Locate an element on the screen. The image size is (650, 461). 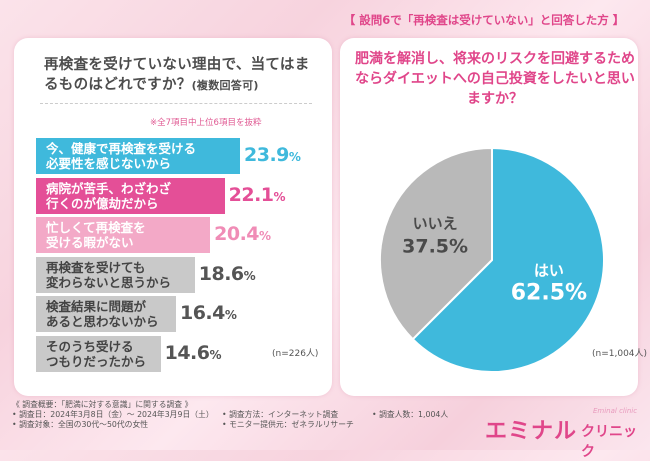
survey-title: 《 調査概要：「肥満に対する意識」に関する調査 》 is located at coordinates (102, 404).